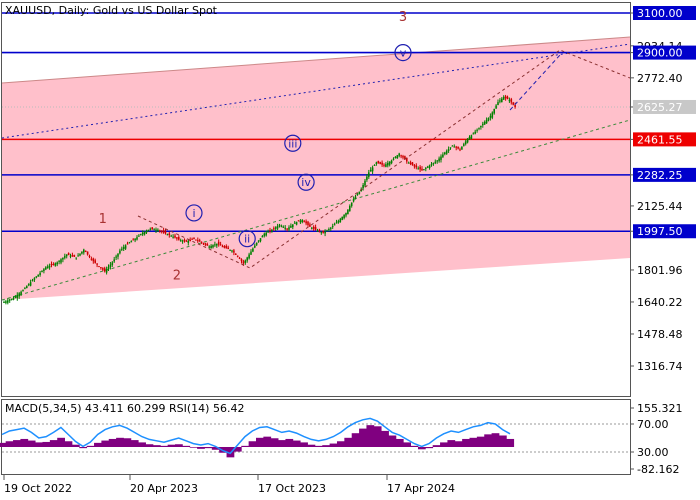 This screenshot has height=500, width=700. What do you see at coordinates (124, 408) in the screenshot?
I see `indicator-title: MACD(5,34,5) 43.411 60.299 RSI(14) 56.42` at bounding box center [124, 408].